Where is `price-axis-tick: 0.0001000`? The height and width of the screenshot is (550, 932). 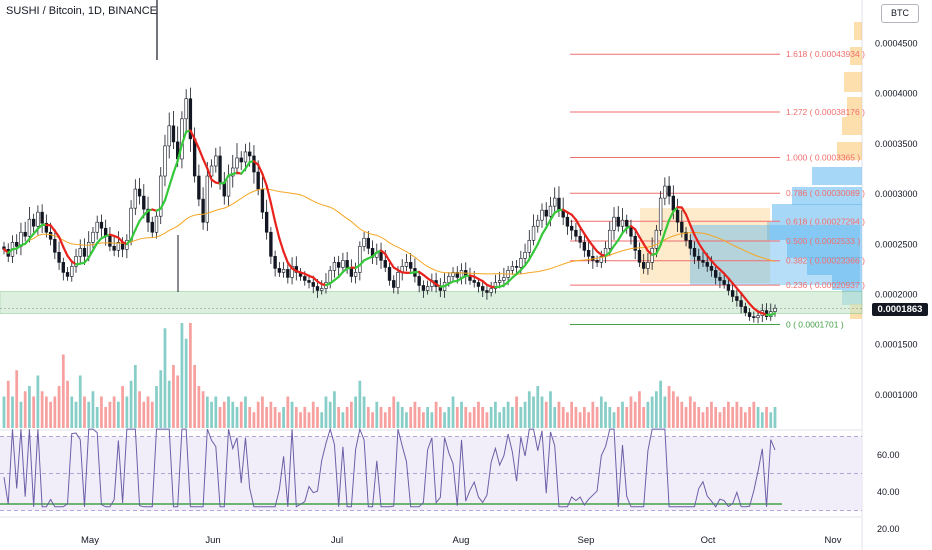 price-axis-tick: 0.0001000 is located at coordinates (896, 395).